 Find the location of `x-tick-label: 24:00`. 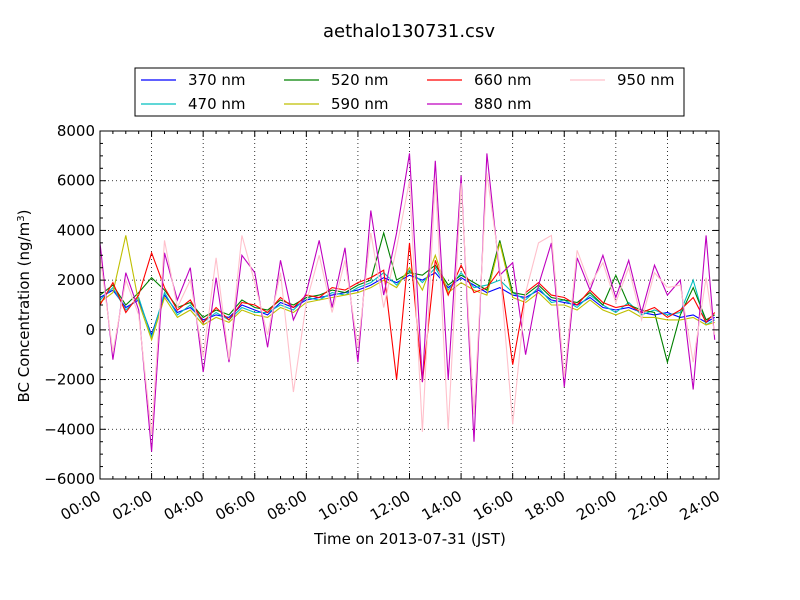

x-tick-label: 24:00 is located at coordinates (700, 505).